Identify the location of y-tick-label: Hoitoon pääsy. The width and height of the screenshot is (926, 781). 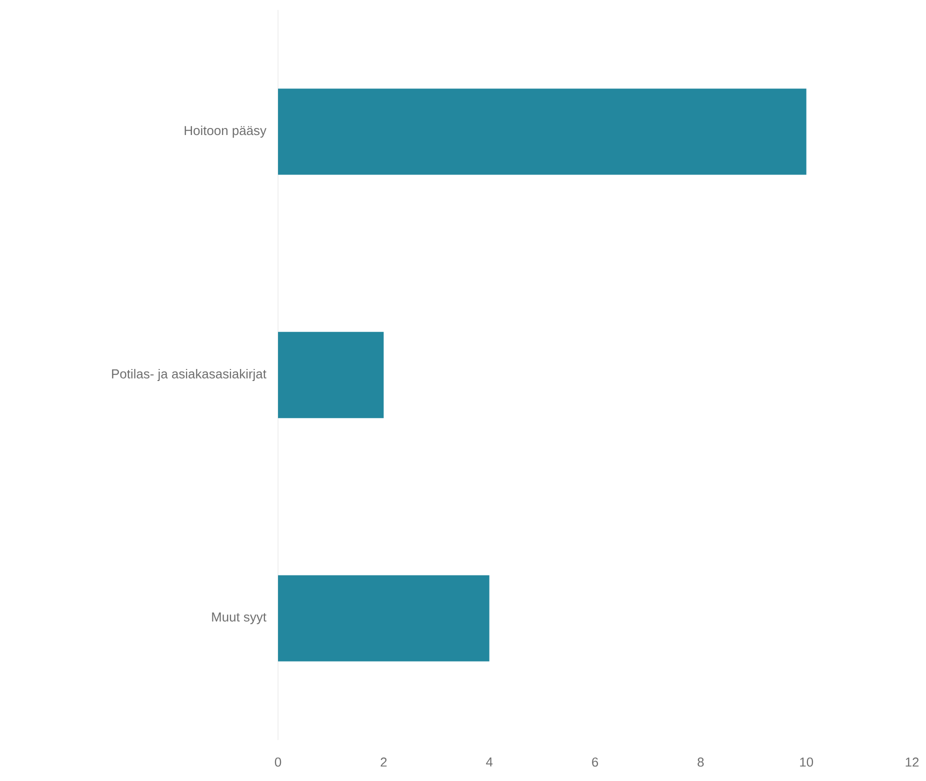
(225, 132).